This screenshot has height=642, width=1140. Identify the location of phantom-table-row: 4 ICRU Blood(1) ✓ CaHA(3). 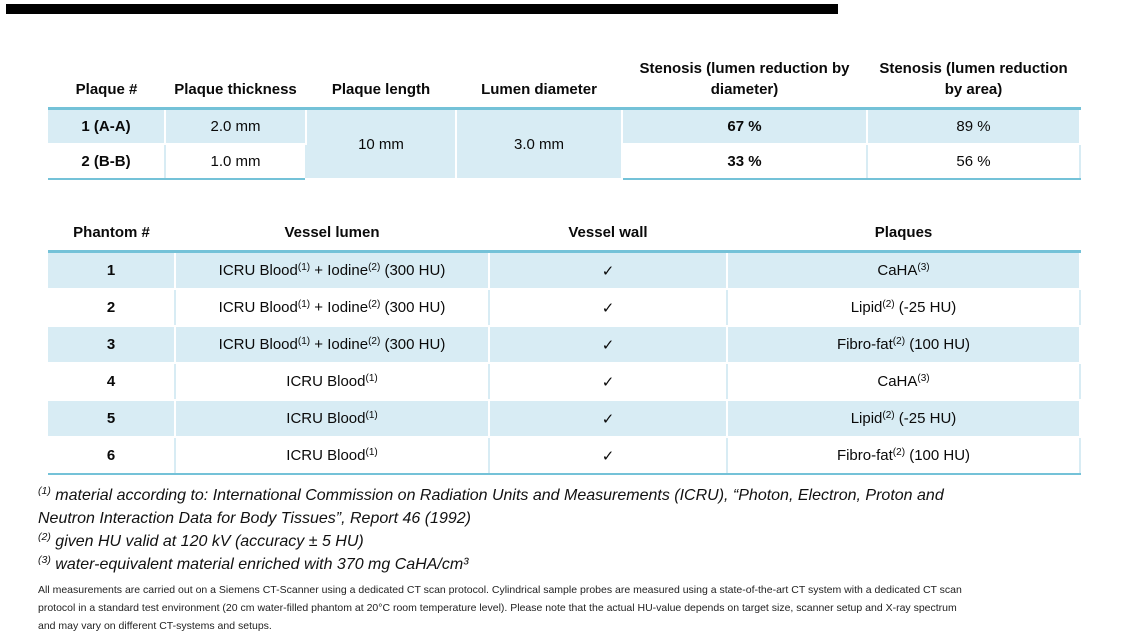
(564, 382).